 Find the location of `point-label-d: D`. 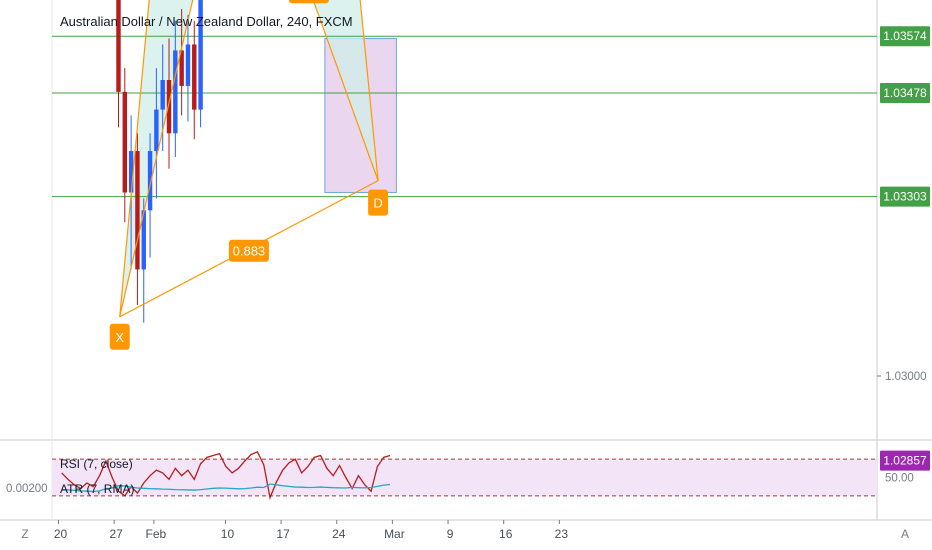

point-label-d: D is located at coordinates (378, 202).